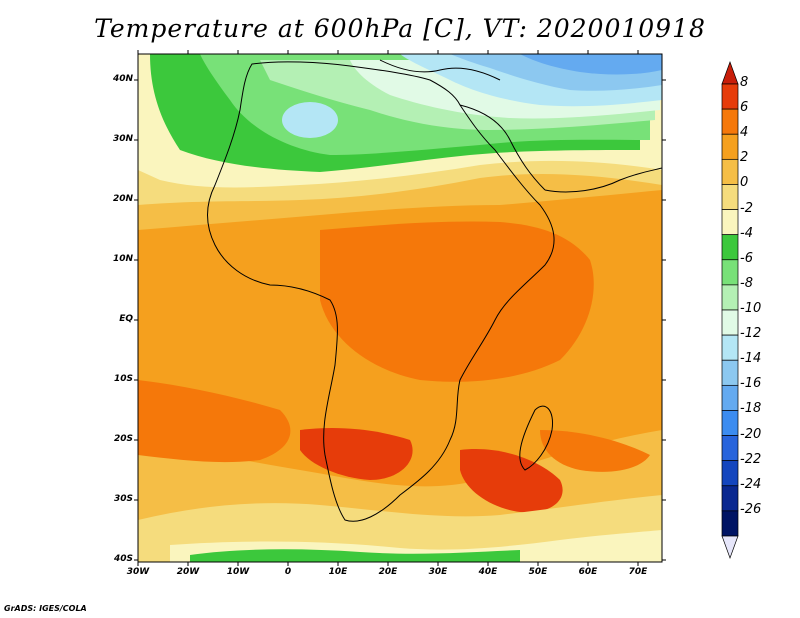 The image size is (800, 618). What do you see at coordinates (744, 82) in the screenshot?
I see `colorbar-label: 8` at bounding box center [744, 82].